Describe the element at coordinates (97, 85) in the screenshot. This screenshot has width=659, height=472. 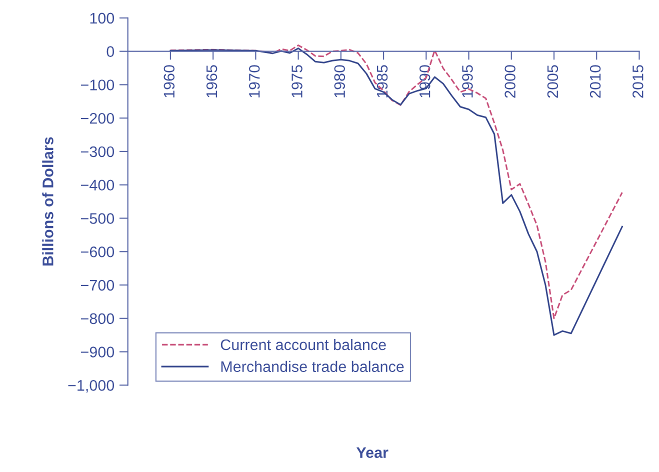
I see `y-tick-label: −100` at that location.